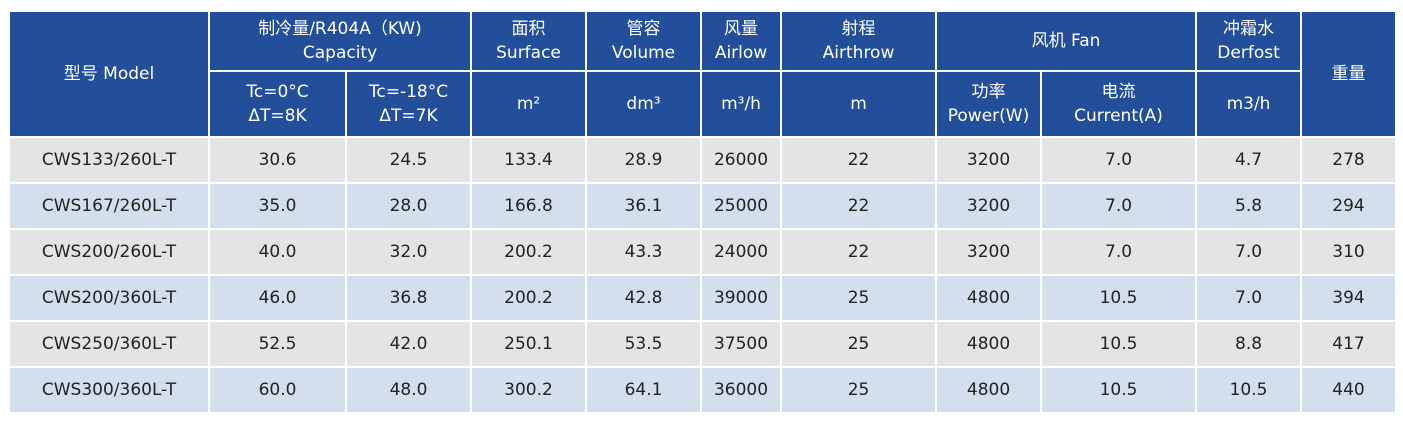 The width and height of the screenshot is (1403, 425). I want to click on cell-text: 型号 Model, so click(109, 74).